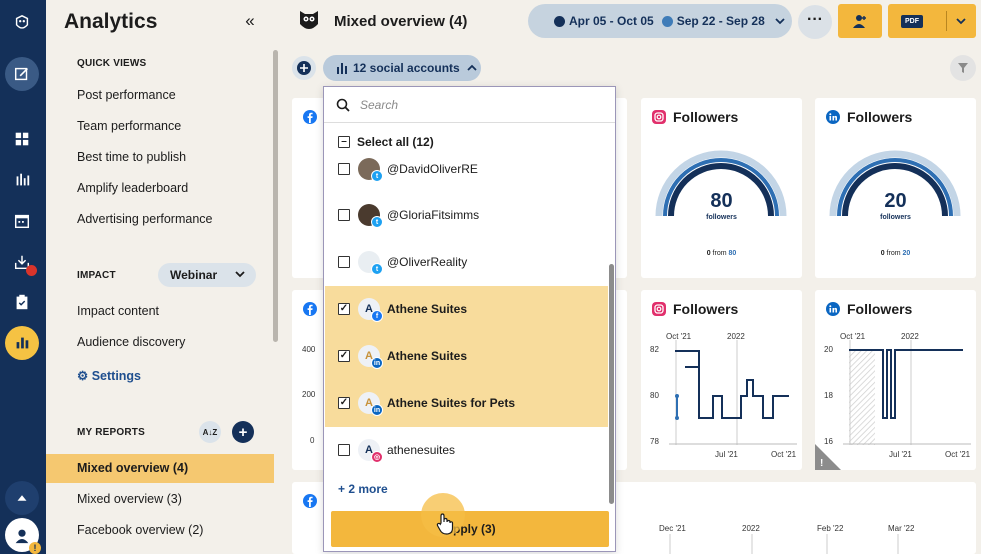 Image resolution: width=981 pixels, height=554 pixels. What do you see at coordinates (721, 183) in the screenshot?
I see `instagram-followers-gauge` at bounding box center [721, 183].